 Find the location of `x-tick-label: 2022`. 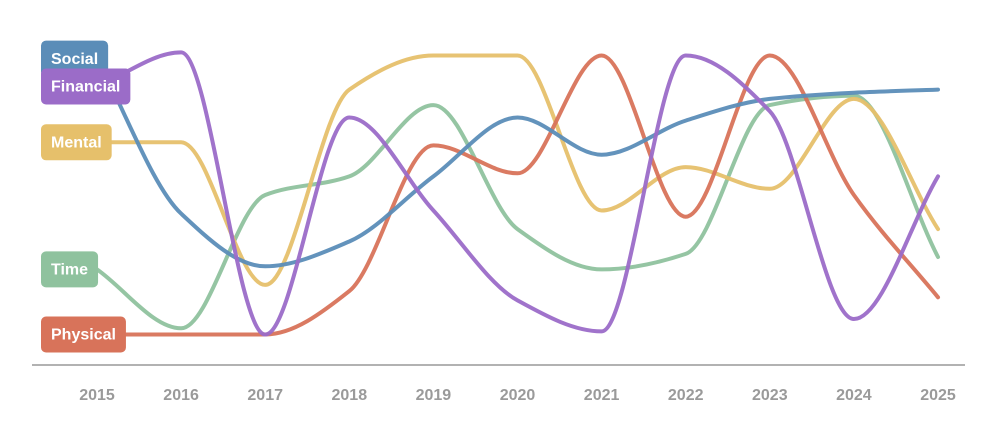

x-tick-label: 2022 is located at coordinates (686, 395).